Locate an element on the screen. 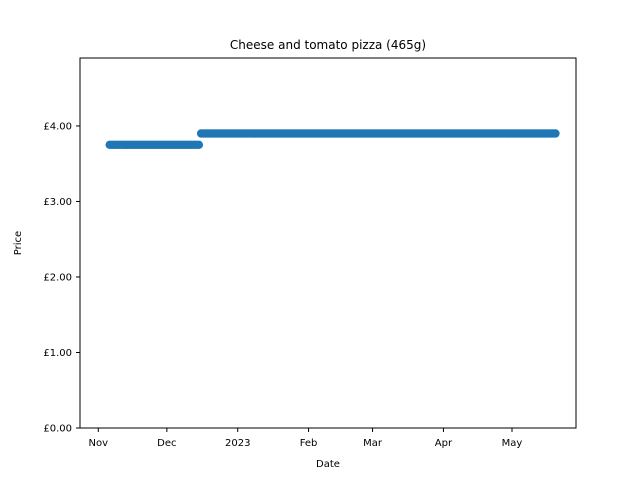 Image resolution: width=640 pixels, height=480 pixels. x-tick-label: Apr is located at coordinates (444, 443).